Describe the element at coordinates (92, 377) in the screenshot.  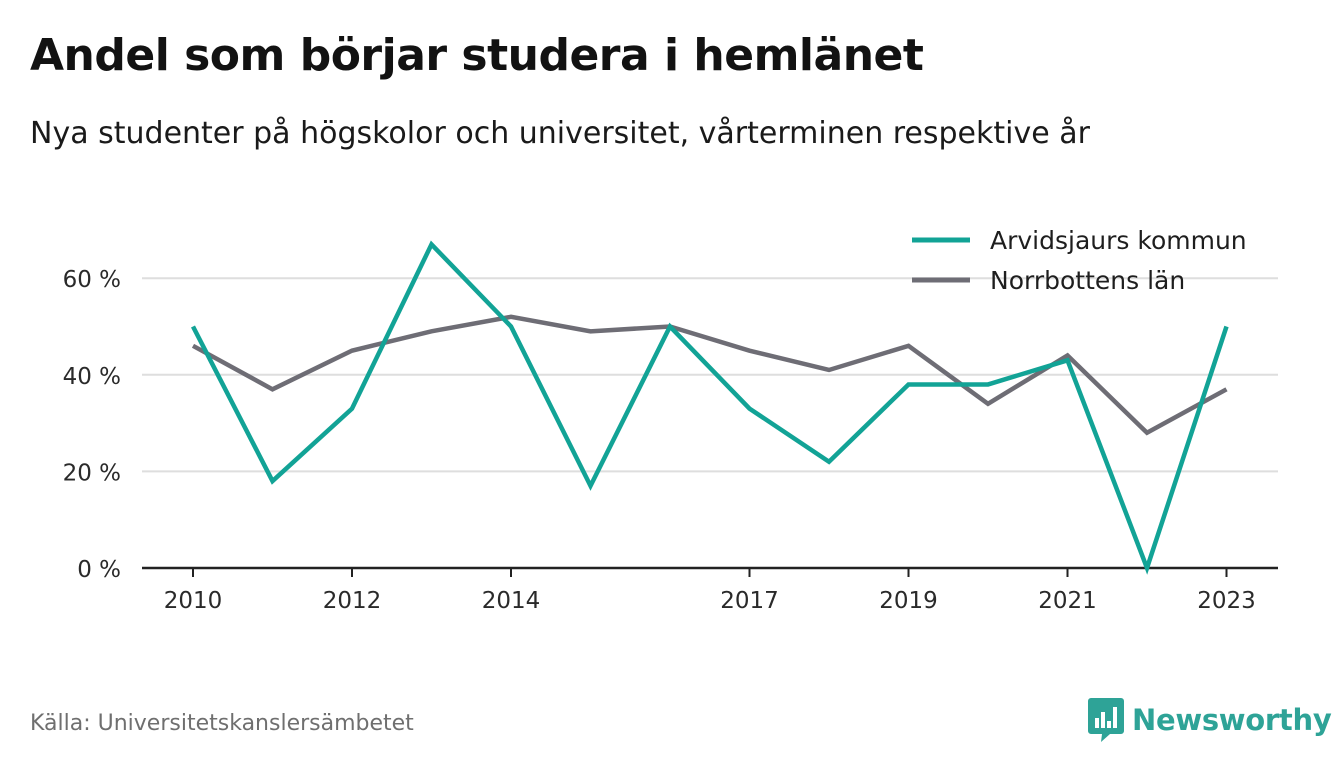
I see `y-tick-label: 40 %` at that location.